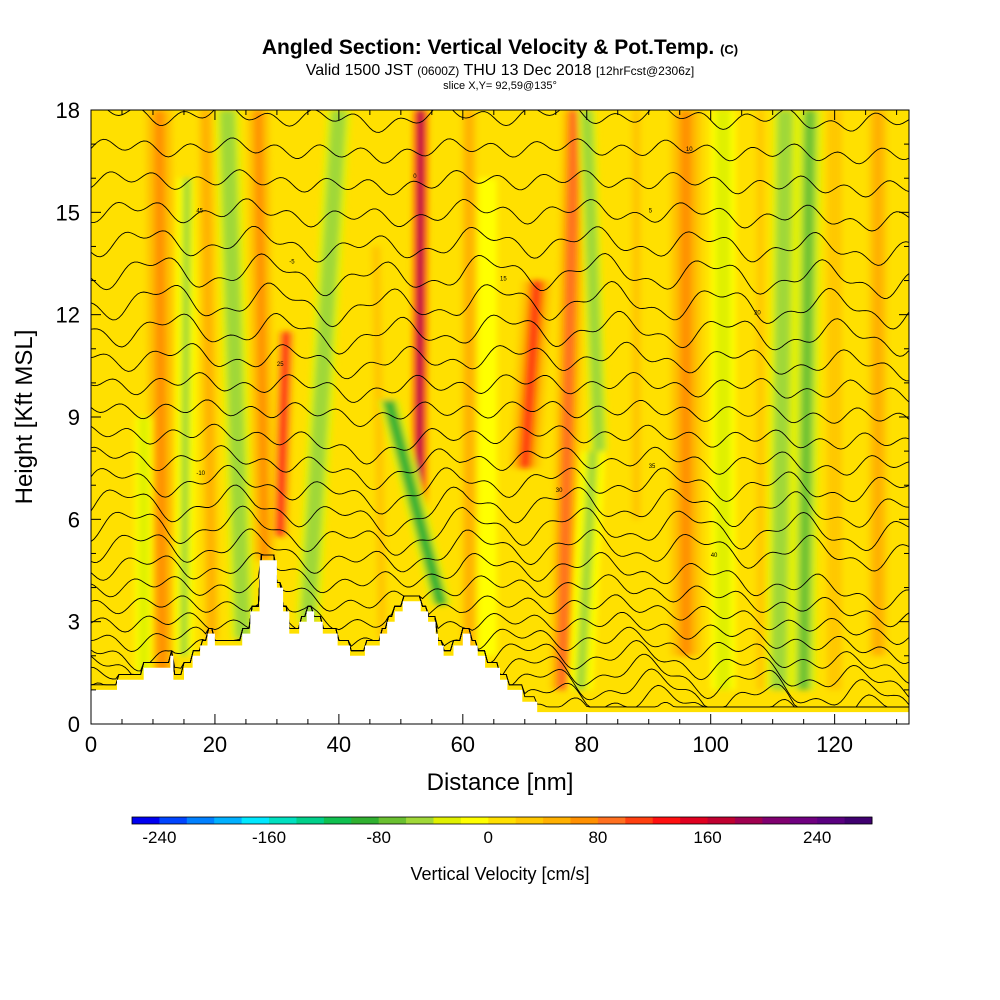 Image resolution: width=1000 pixels, height=1000 pixels. I want to click on y-tick-label: 18, so click(68, 110).